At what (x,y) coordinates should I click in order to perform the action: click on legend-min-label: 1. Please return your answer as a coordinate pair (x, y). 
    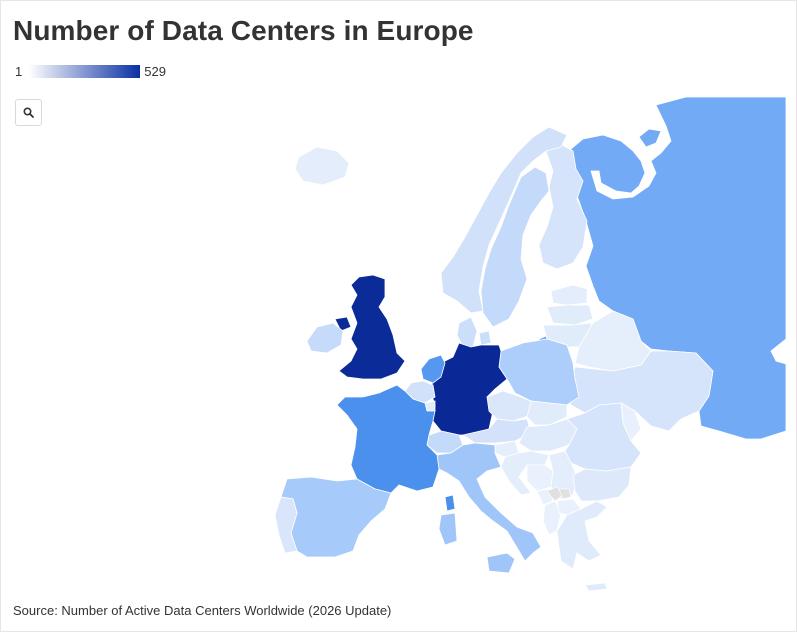
    Looking at the image, I should click on (19, 71).